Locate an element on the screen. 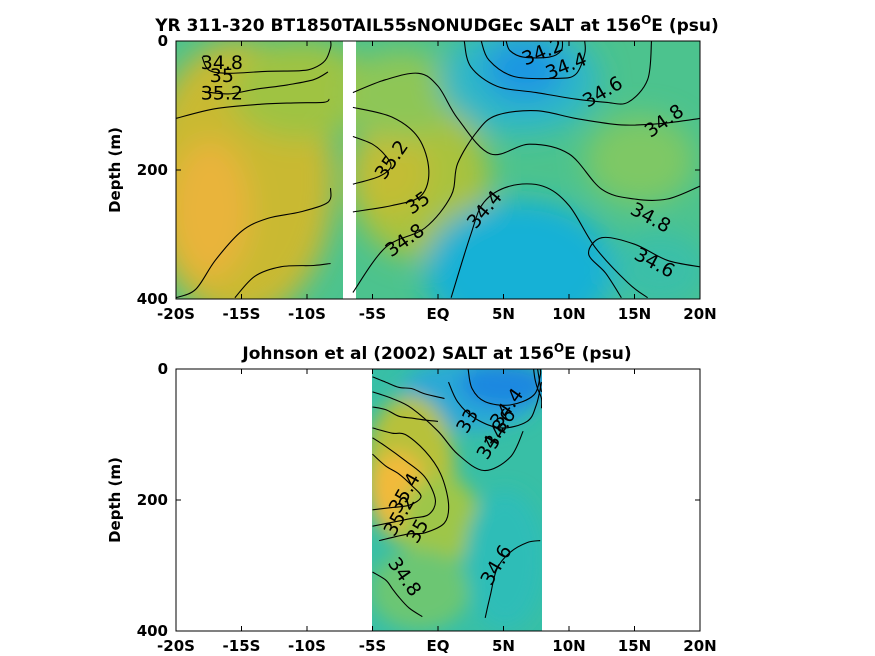 This screenshot has height=656, width=875. bottom-x-tick-label: 20N is located at coordinates (699, 646).